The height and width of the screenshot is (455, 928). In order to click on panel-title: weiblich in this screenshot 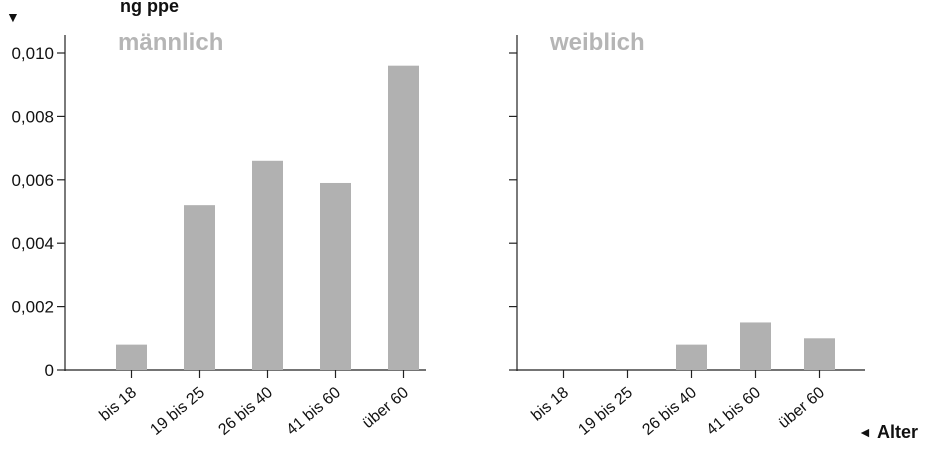, I will do `click(597, 42)`.